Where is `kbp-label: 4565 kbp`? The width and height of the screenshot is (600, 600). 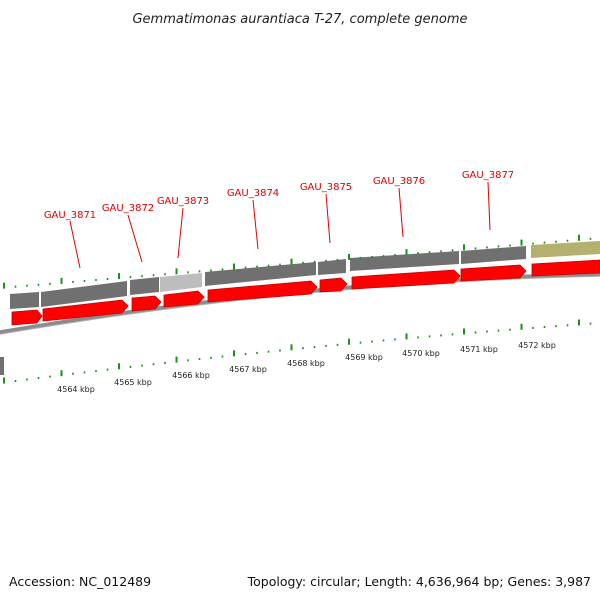
kbp-label: 4565 kbp is located at coordinates (133, 382).